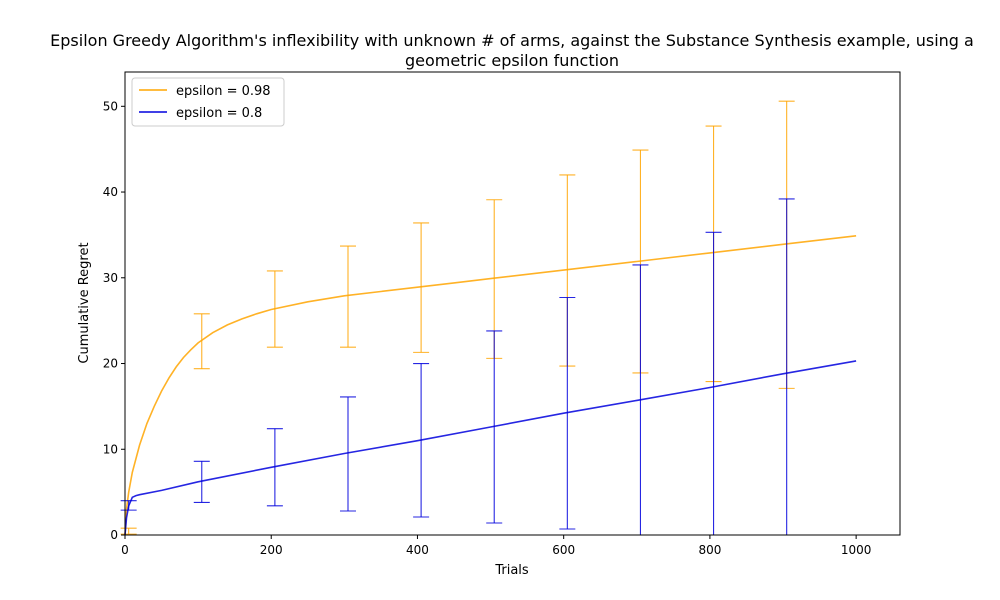 The height and width of the screenshot is (600, 1000). I want to click on x-axis: 0 200 400 600 800 1000, so click(496, 546).